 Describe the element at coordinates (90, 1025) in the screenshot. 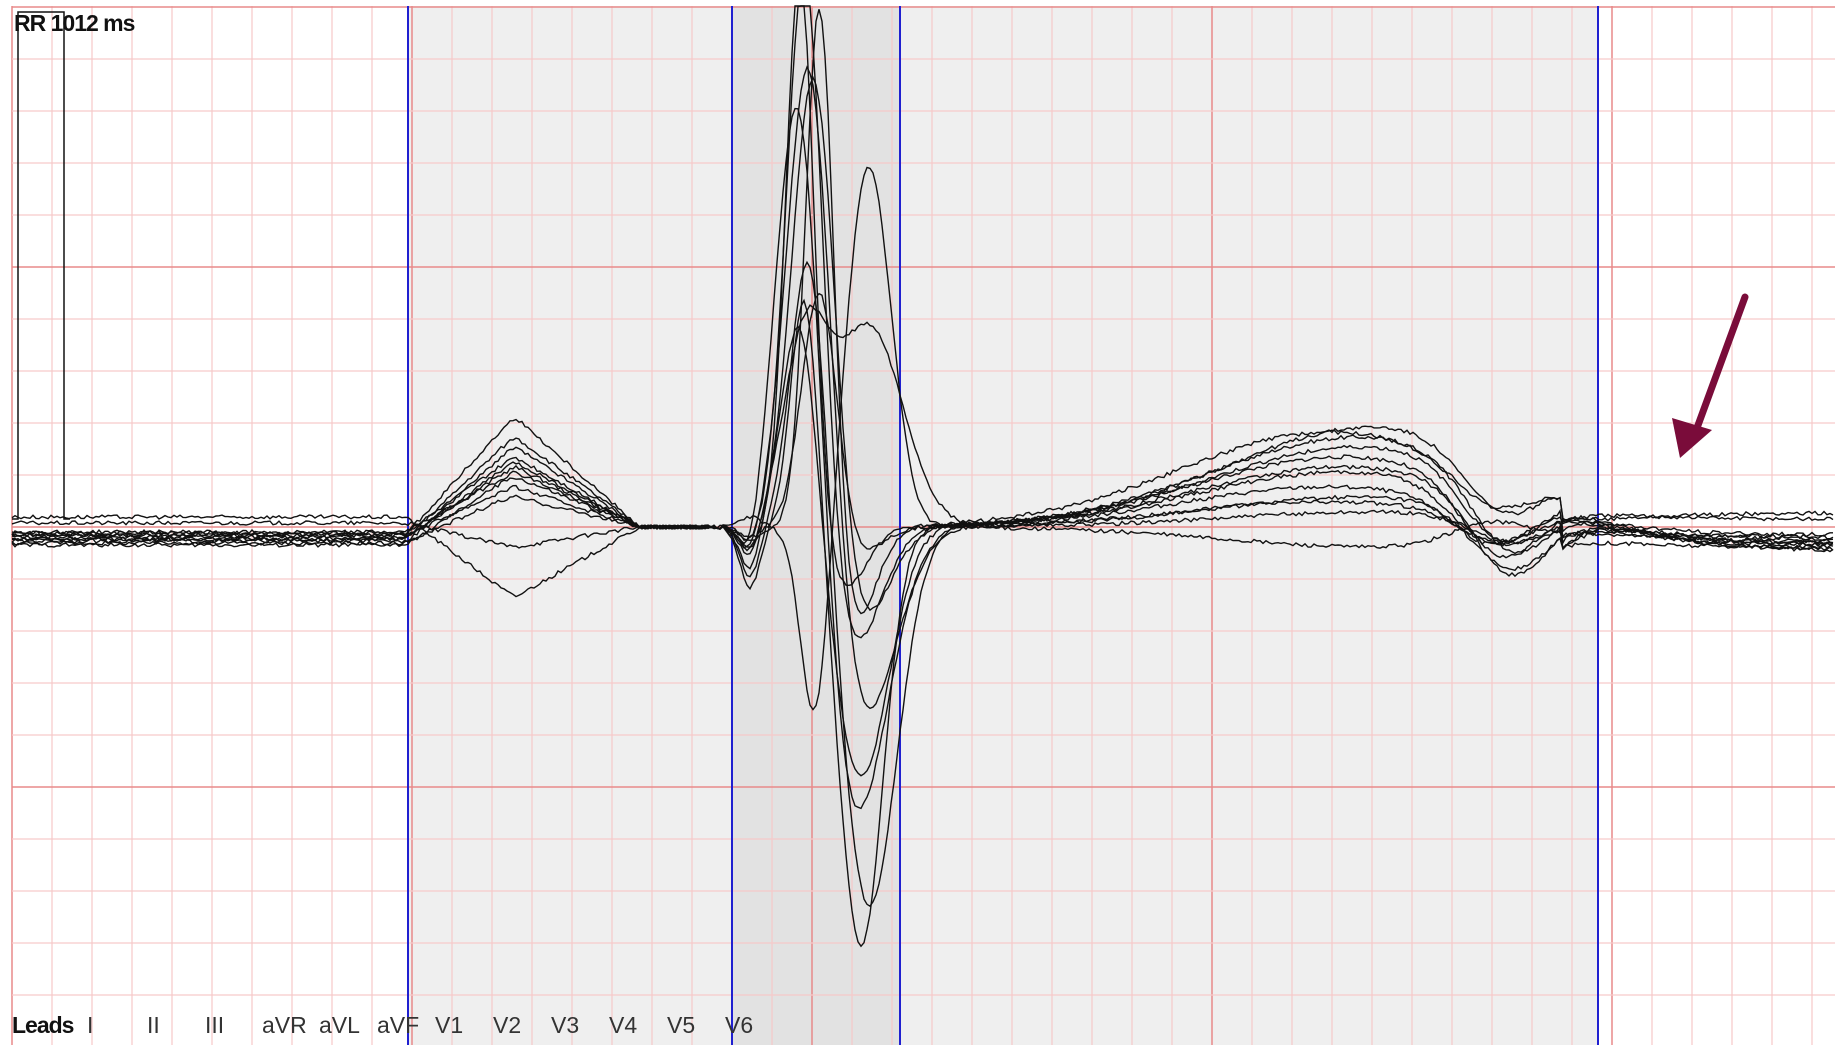

I see `lead-toggle-i: I` at that location.